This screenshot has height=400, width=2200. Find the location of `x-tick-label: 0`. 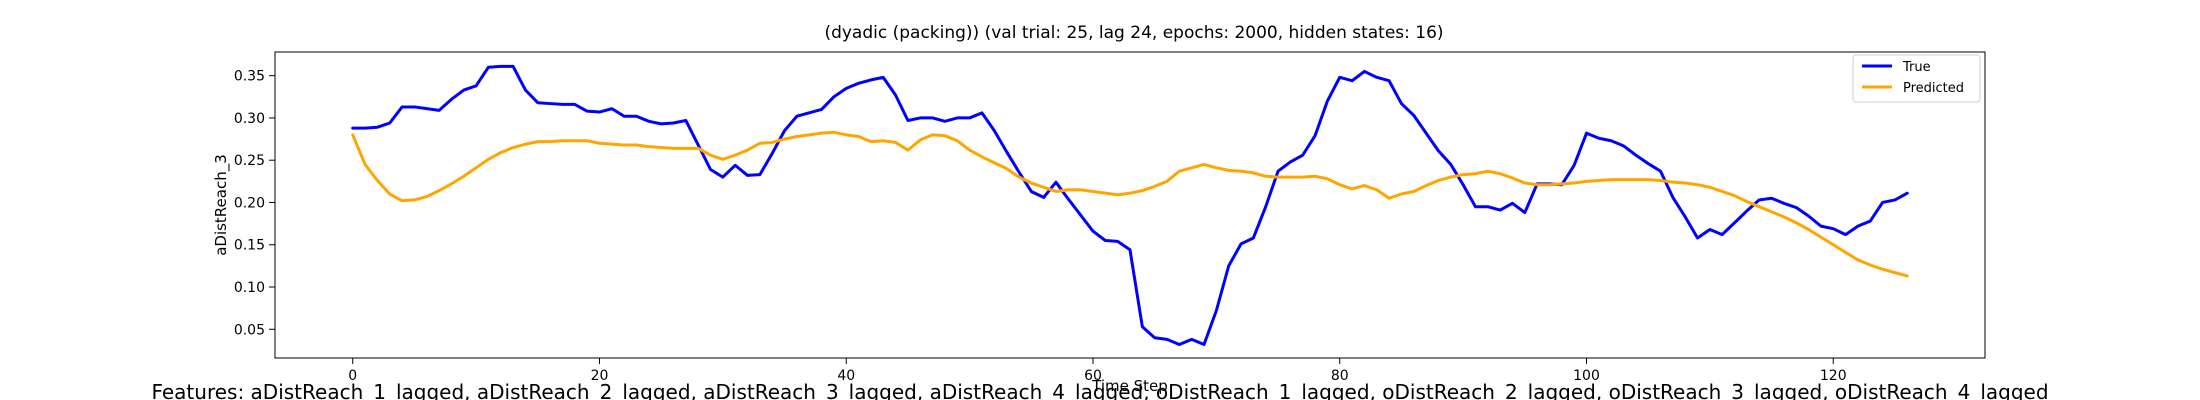

x-tick-label: 0 is located at coordinates (352, 376).